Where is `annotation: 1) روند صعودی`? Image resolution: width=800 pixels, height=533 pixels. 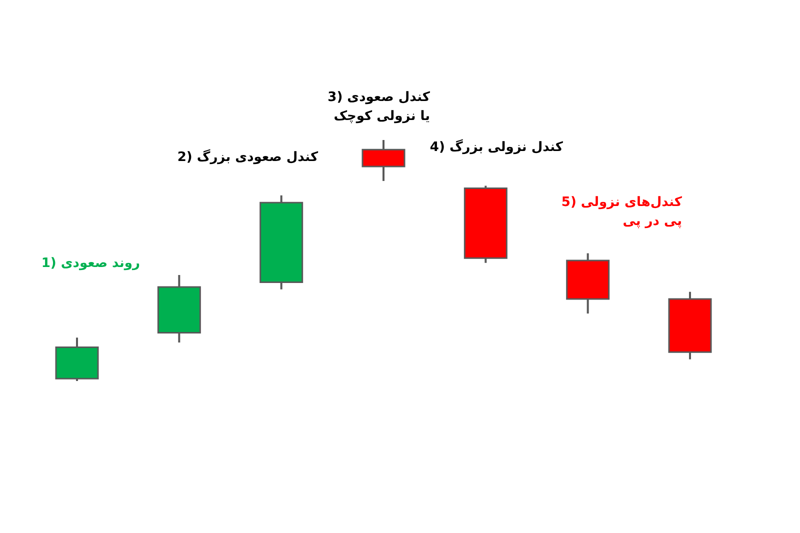
annotation: 1) روند صعودی is located at coordinates (90, 263).